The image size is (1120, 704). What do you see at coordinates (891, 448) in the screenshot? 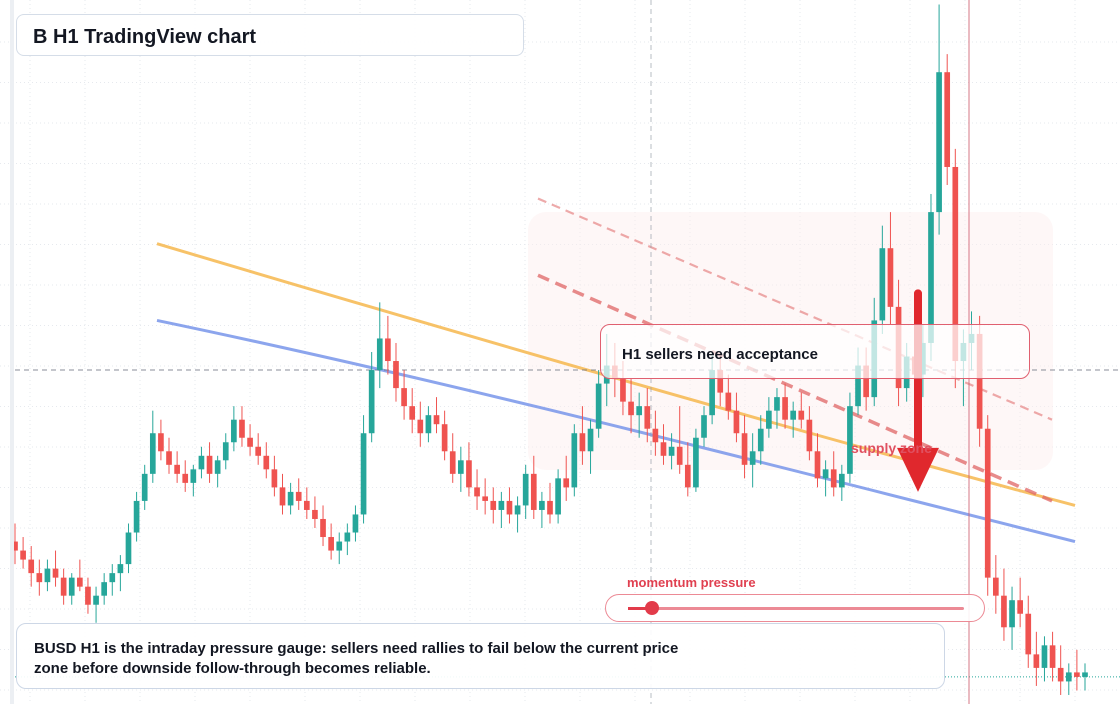
I see `supply-zone-label: supply zone` at bounding box center [891, 448].